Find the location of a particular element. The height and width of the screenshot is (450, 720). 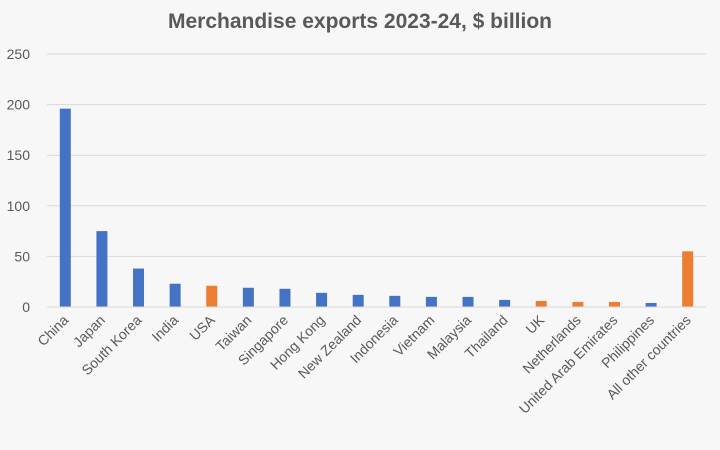

chart-title: Merchandise exports 2023-24, $ billion is located at coordinates (360, 21).